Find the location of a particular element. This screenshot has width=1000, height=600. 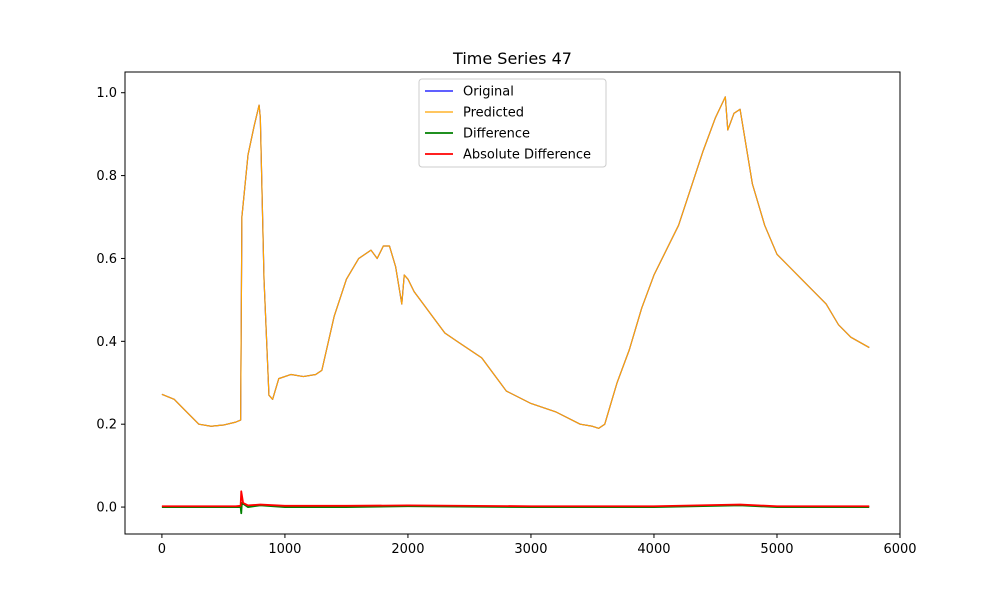

series-line-absolute-difference is located at coordinates (515, 499).